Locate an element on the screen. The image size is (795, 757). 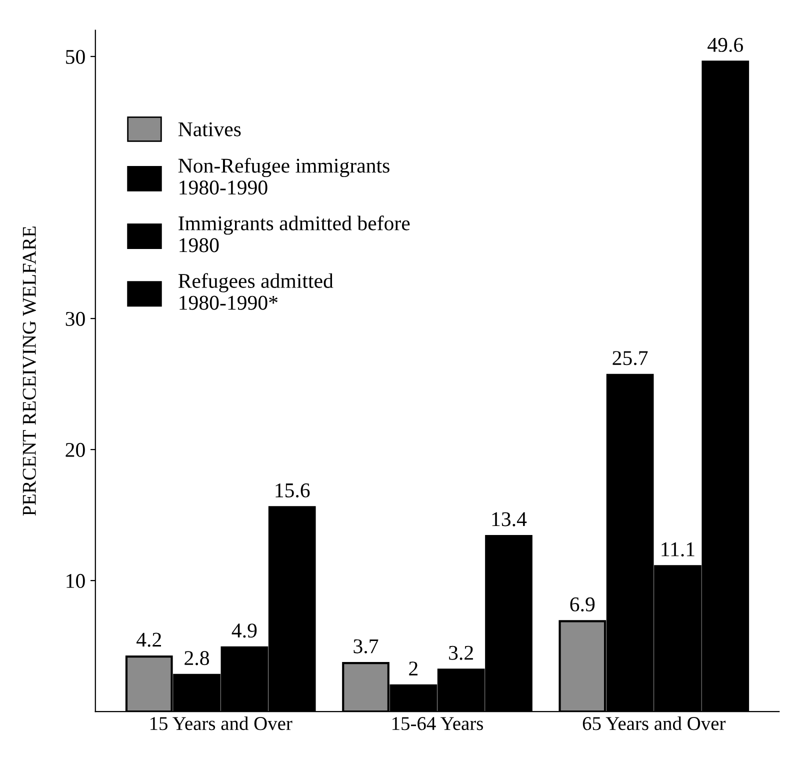
data-label: 4.9 is located at coordinates (244, 631).